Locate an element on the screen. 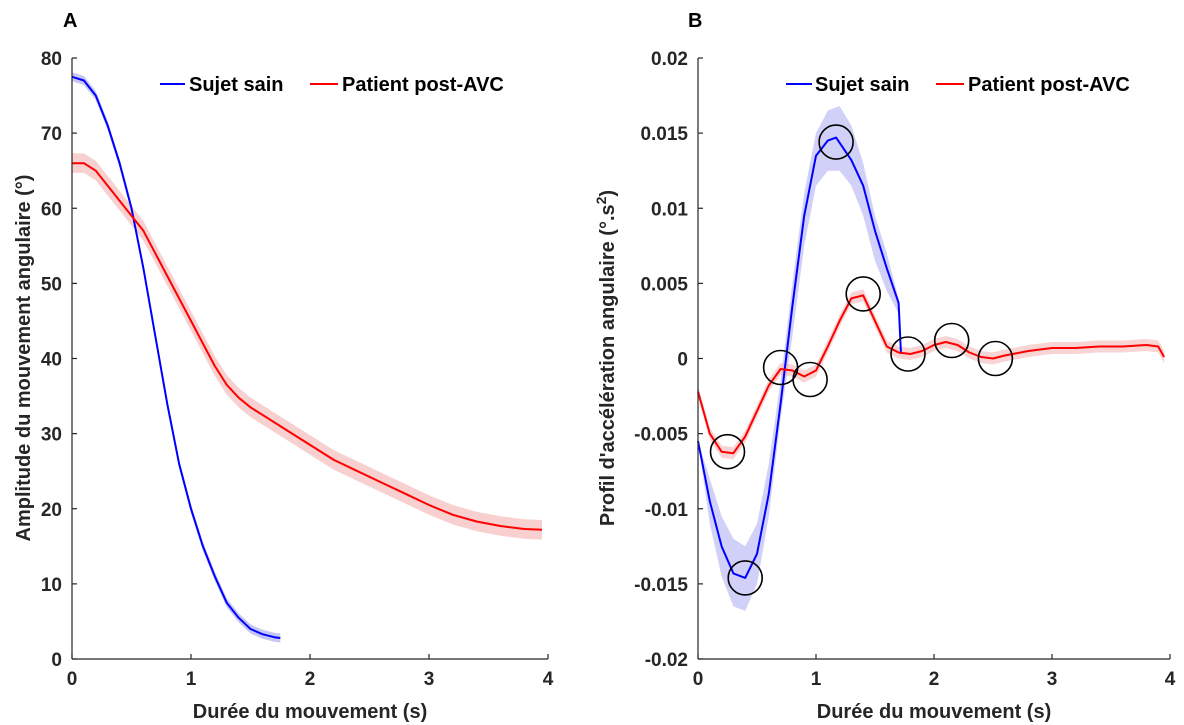  panel-b-y-axis-label: Profil d'accélération angulaire (°.s2) is located at coordinates (606, 358).